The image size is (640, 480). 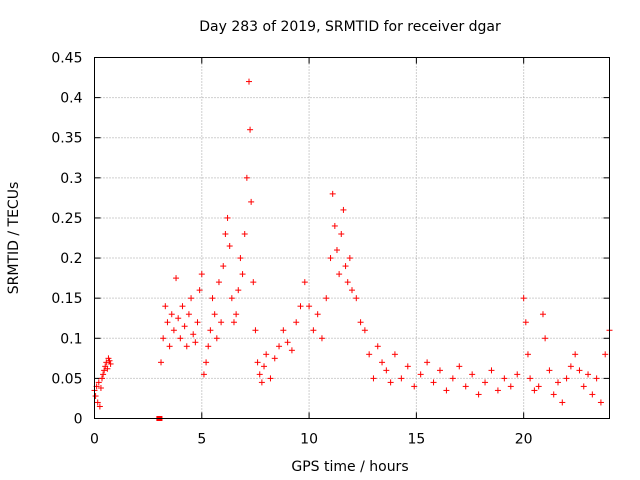 I want to click on y-tick-label: 0.2, so click(x=71, y=259).